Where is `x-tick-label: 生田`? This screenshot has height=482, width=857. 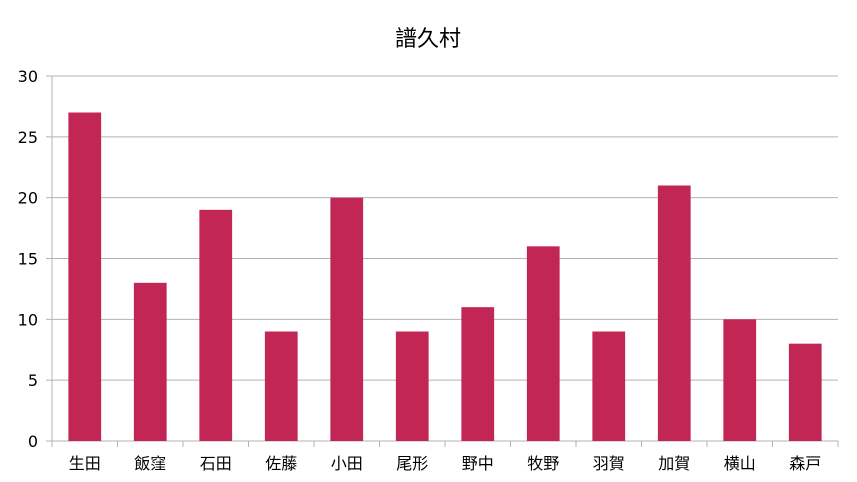
x-tick-label: 生田 is located at coordinates (85, 463).